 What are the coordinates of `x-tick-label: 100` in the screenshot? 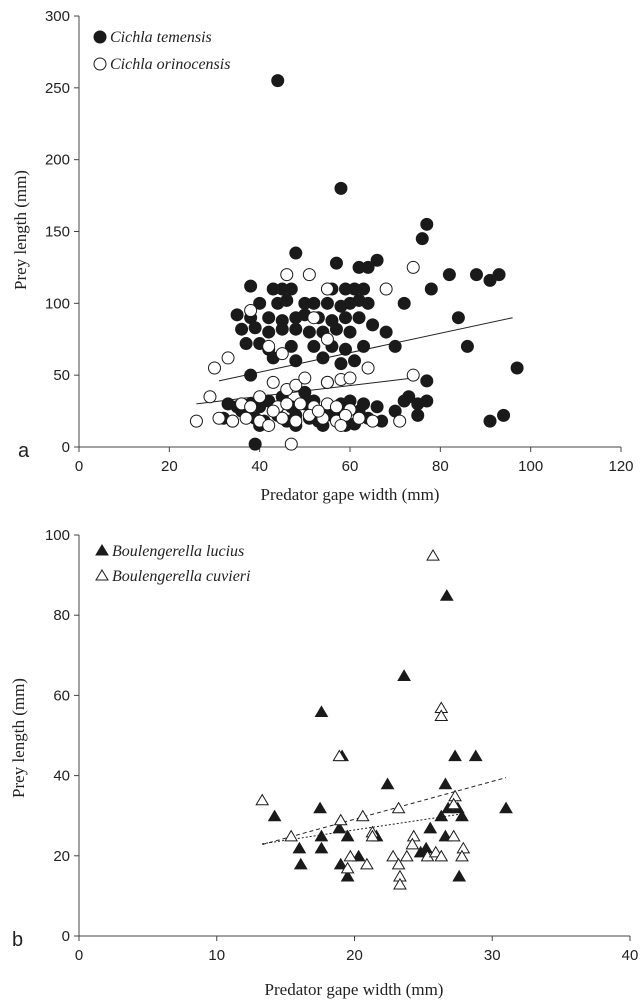 It's located at (530, 466).